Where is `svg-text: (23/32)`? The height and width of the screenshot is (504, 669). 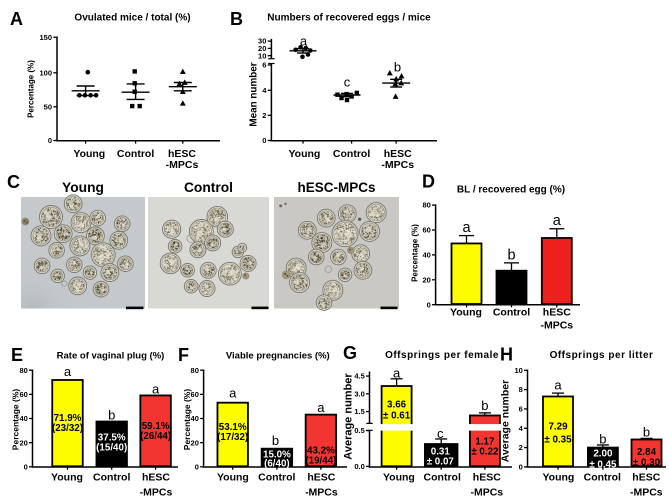
svg-text: (23/32) is located at coordinates (67, 428).